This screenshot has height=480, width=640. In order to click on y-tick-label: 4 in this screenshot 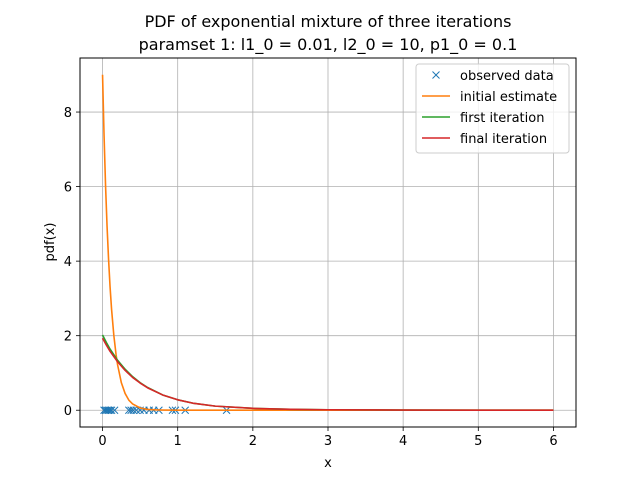, I will do `click(68, 262)`.